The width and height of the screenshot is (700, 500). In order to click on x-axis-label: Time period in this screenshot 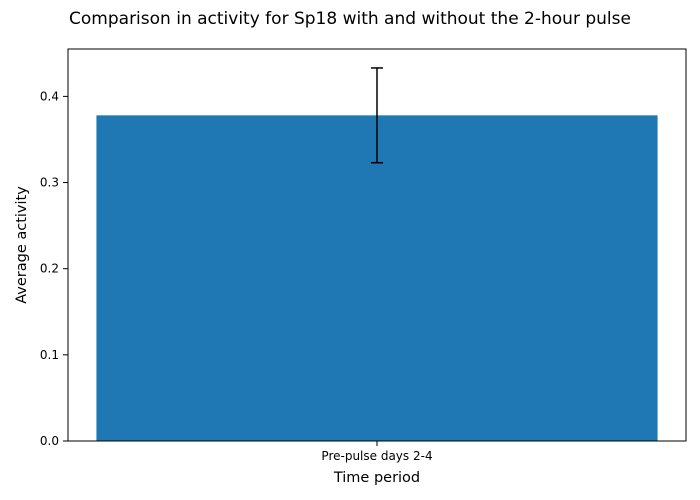, I will do `click(376, 478)`.